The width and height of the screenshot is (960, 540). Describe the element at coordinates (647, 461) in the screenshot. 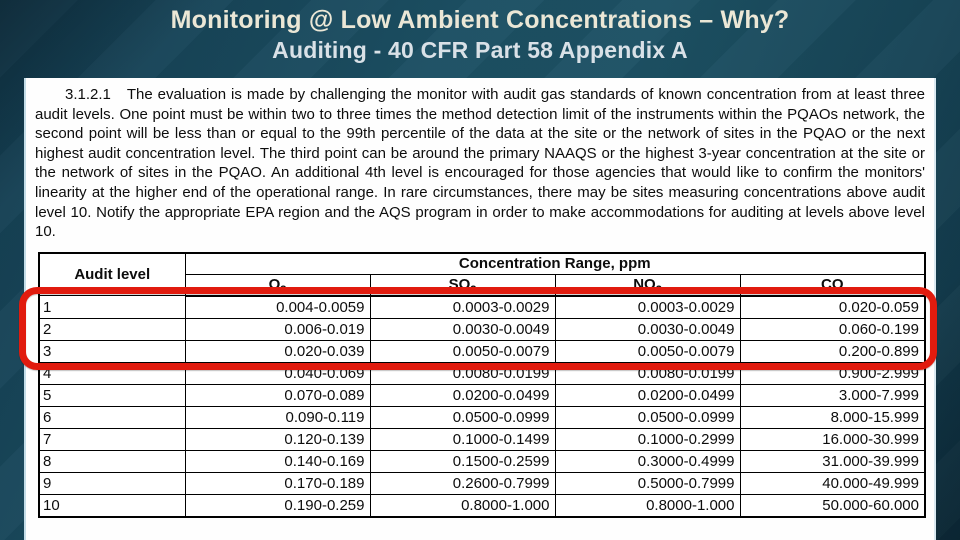

I see `range-cell-no2: 0.3000-0.4999` at that location.